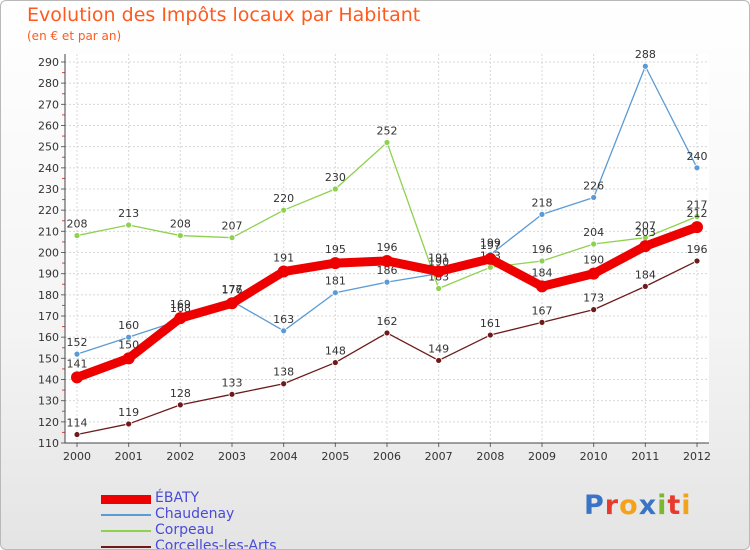 The height and width of the screenshot is (550, 750). I want to click on data-label-corcelles-les-arts: 173, so click(593, 298).